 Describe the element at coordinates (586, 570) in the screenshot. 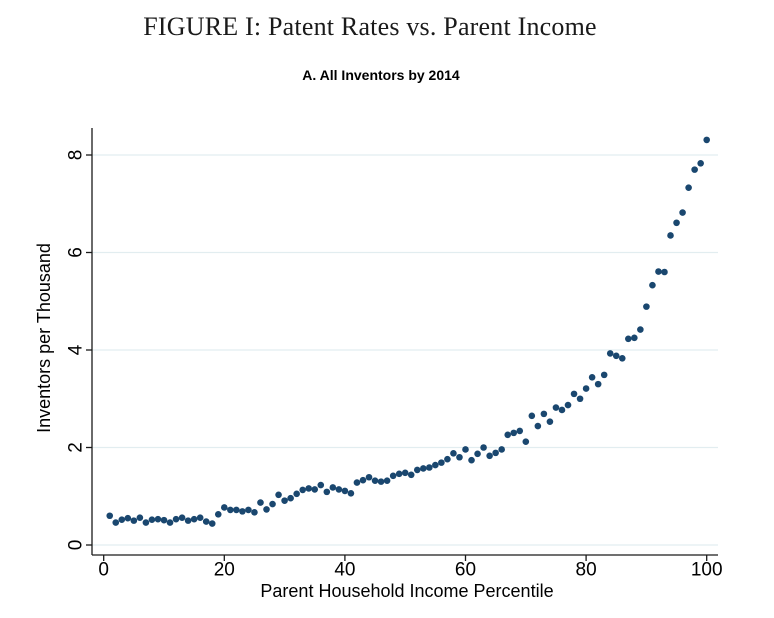

I see `x-tick-label: 80` at that location.